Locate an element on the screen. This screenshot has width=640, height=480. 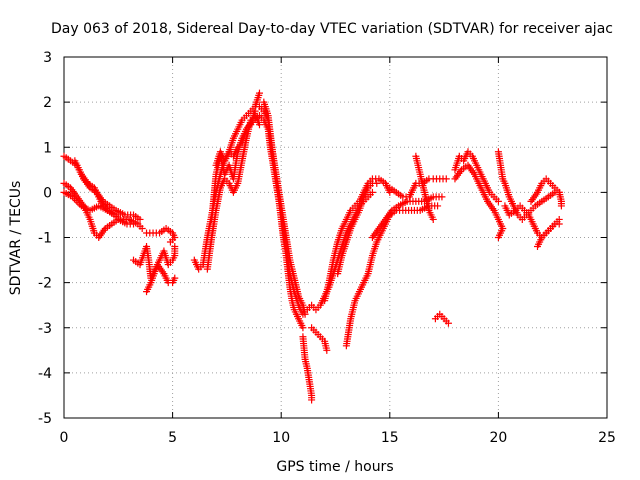
x-tick-labels: 0 5 10 15 20 25 is located at coordinates (338, 438).